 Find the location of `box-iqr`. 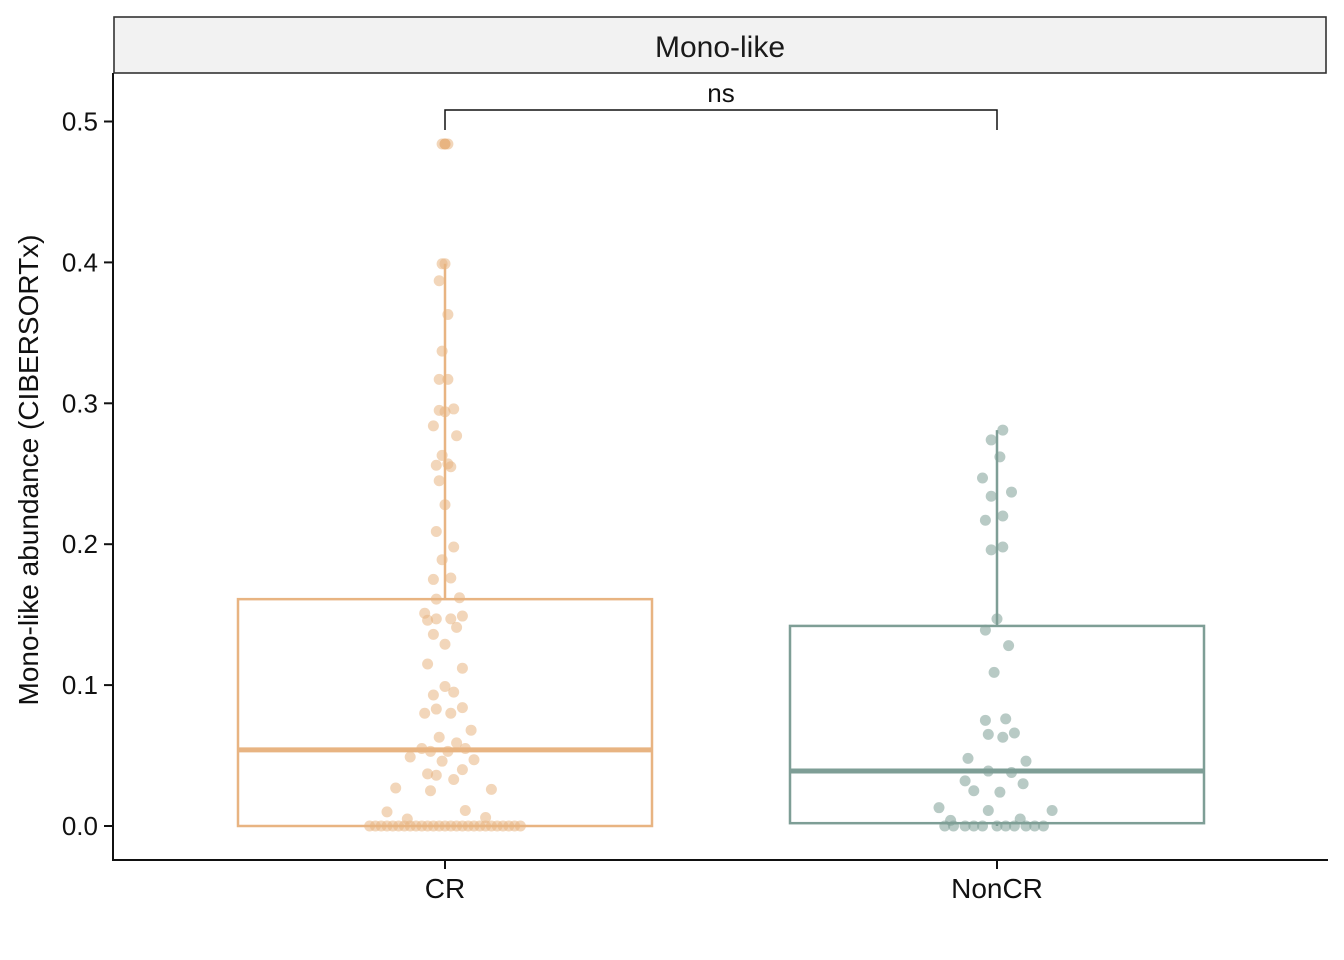

box-iqr is located at coordinates (445, 712).